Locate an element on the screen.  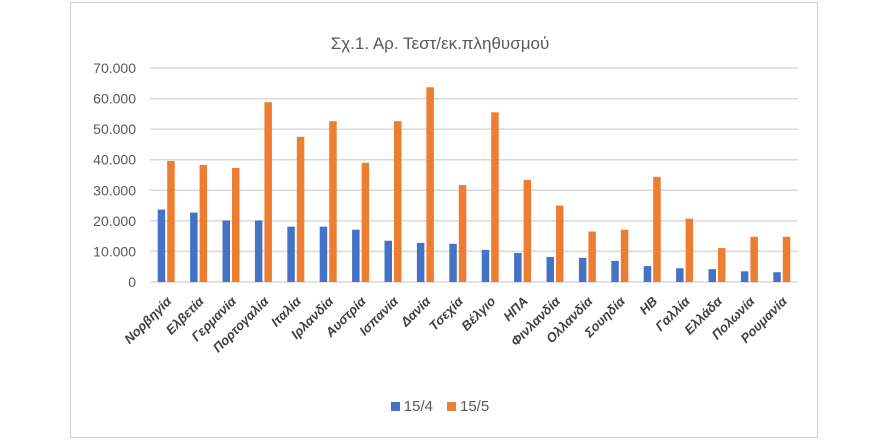
y-tick-label: 0 is located at coordinates (132, 282).